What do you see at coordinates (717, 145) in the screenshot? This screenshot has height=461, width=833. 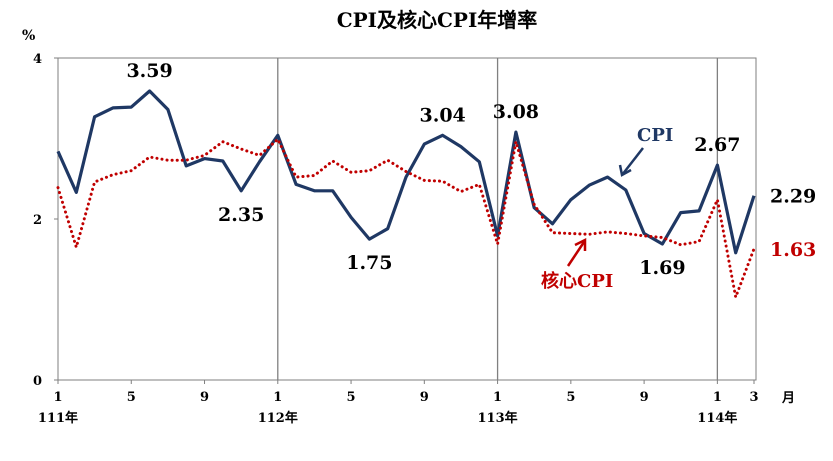 I see `data-label: 2.67` at bounding box center [717, 145].